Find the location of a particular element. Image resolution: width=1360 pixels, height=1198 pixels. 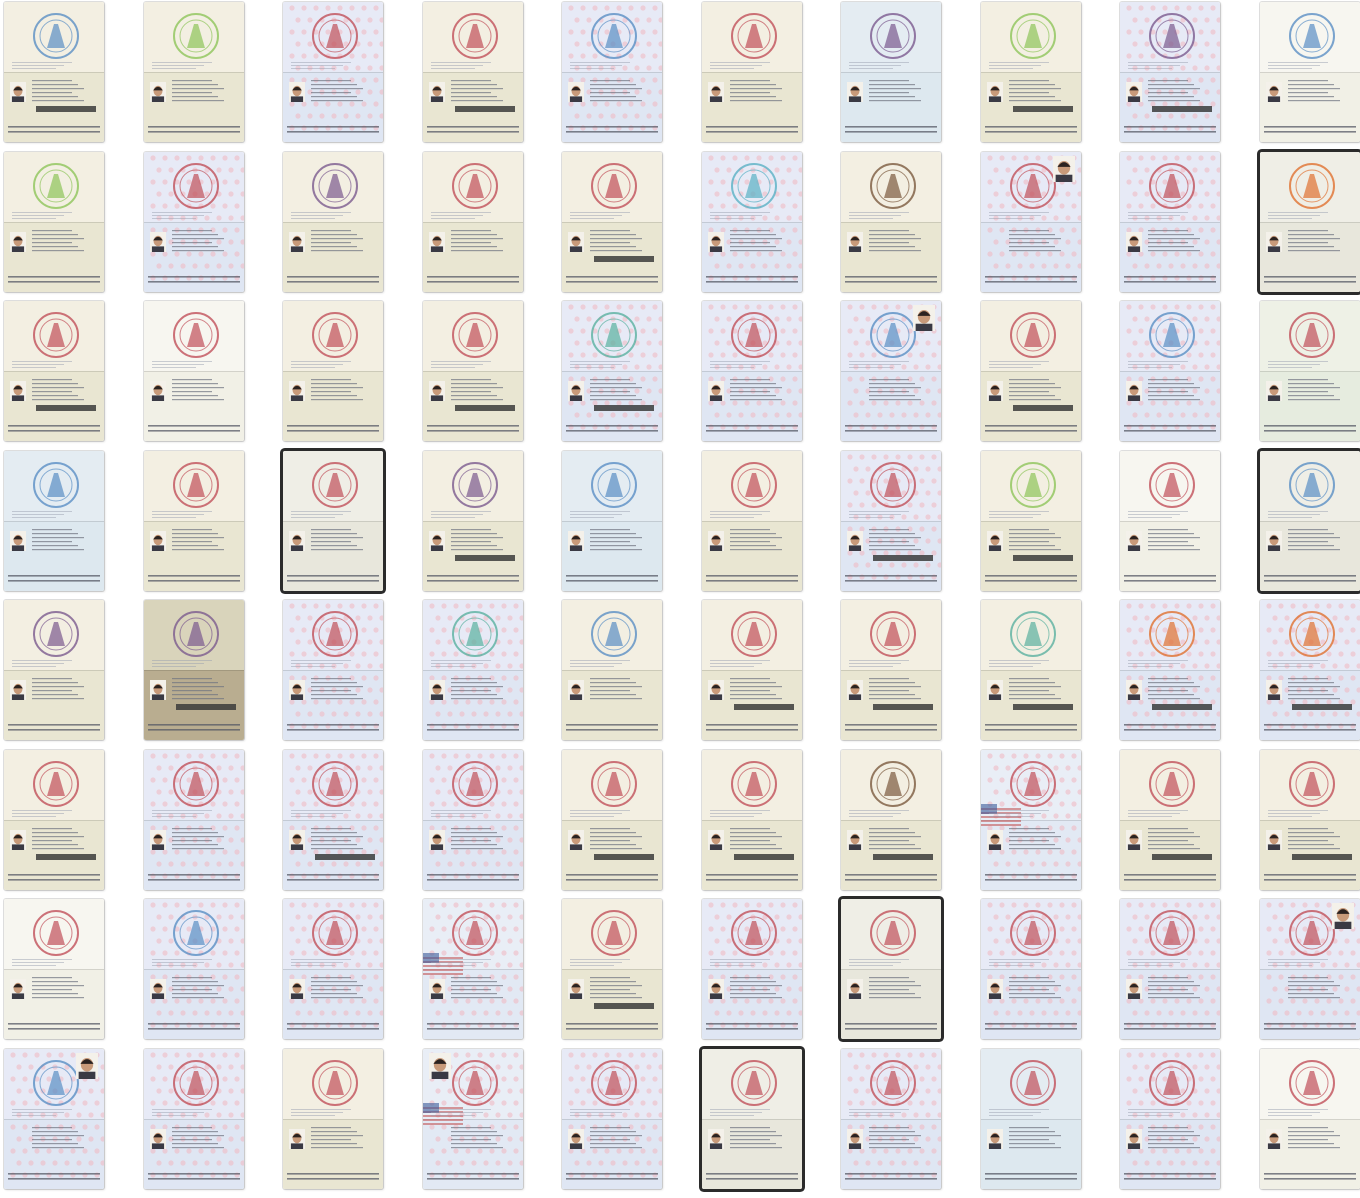

stamp-inner-ring is located at coordinates (335, 634).